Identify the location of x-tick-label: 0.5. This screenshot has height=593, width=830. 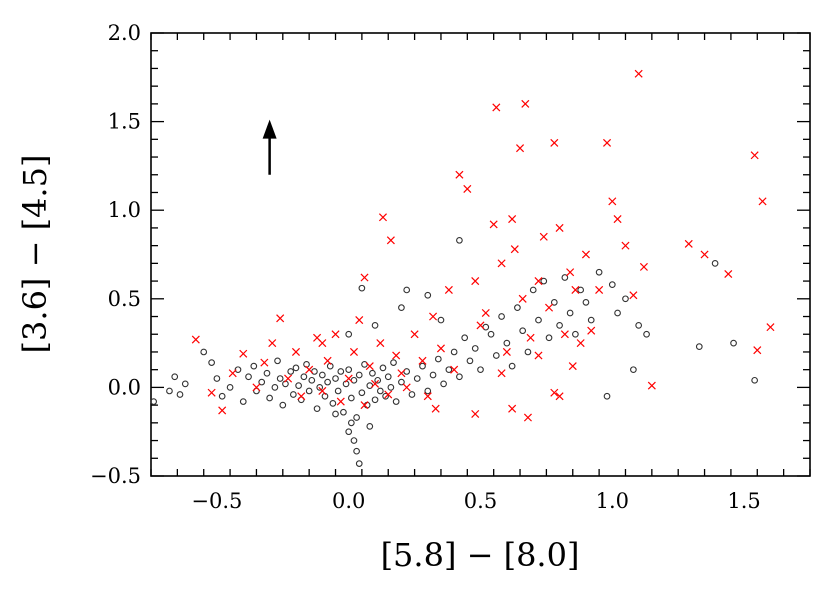
(480, 501).